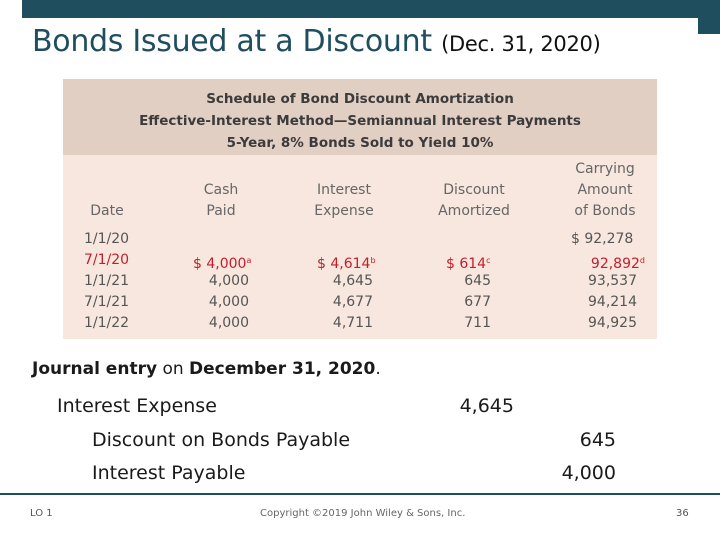 The image size is (720, 540). What do you see at coordinates (612, 302) in the screenshot?
I see `cell-carrying: 94,214` at bounding box center [612, 302].